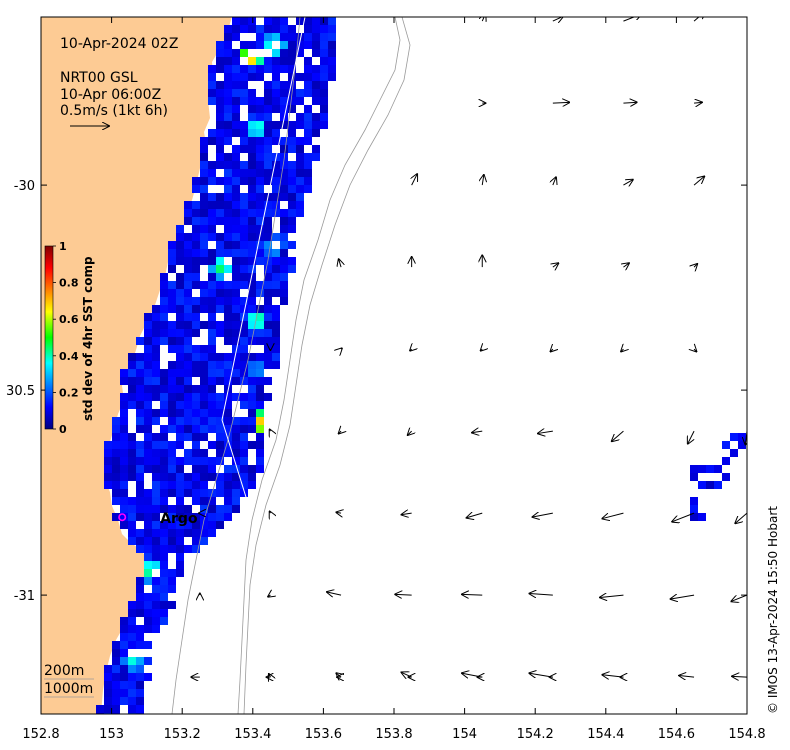 The image size is (790, 750). Describe the element at coordinates (63, 246) in the screenshot. I see `colorbar-tick-label: 1` at that location.